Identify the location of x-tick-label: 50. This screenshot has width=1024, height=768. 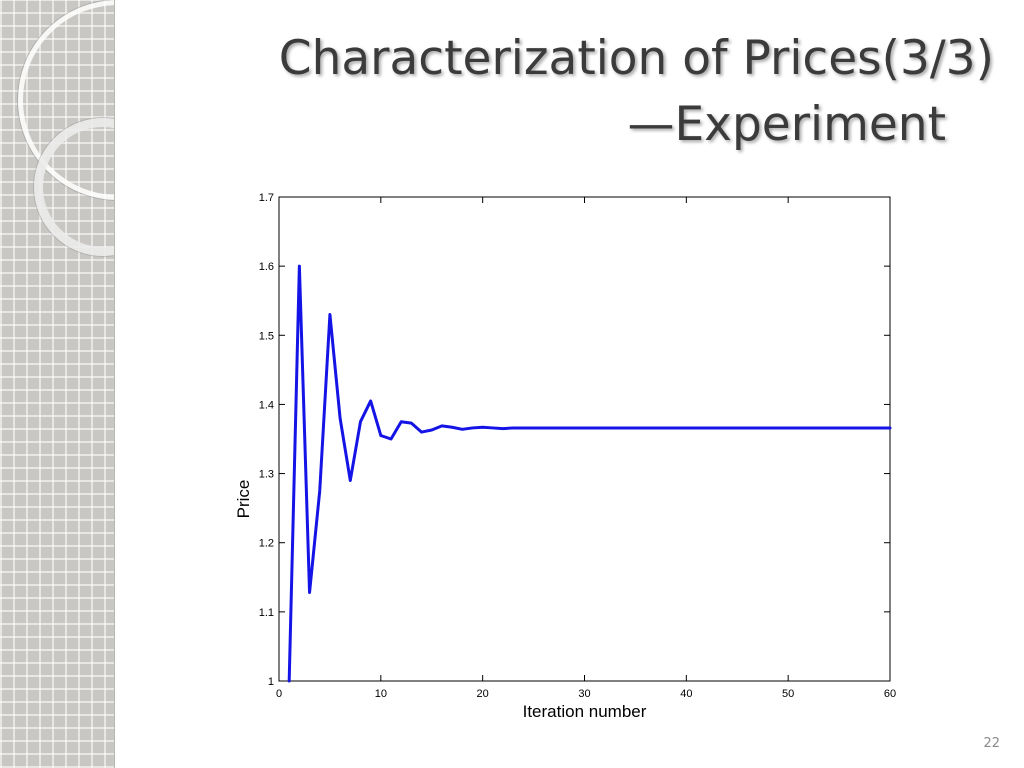
(788, 694).